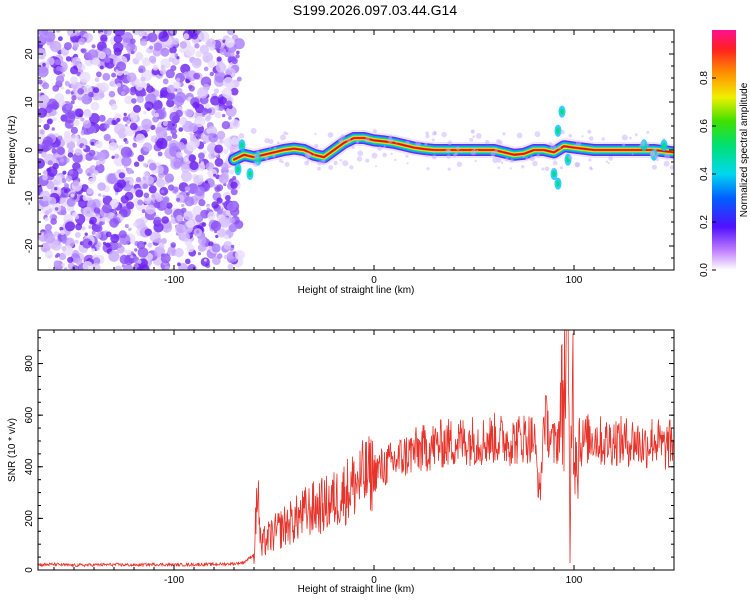  I want to click on y-tick-label: -20, so click(29, 245).